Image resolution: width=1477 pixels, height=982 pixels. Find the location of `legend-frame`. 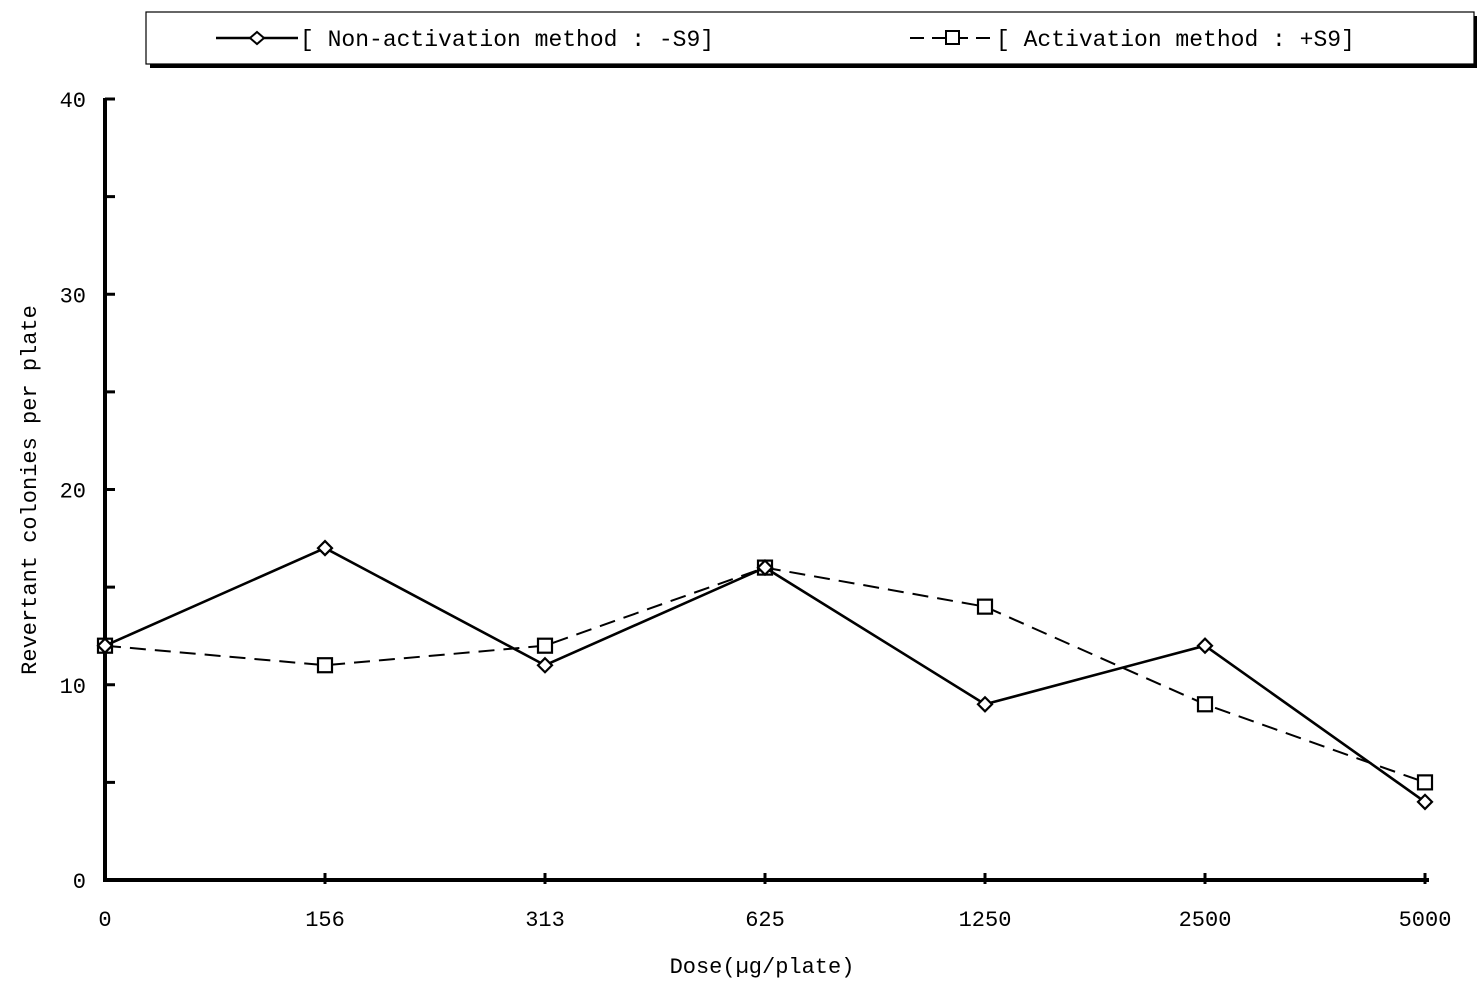

legend-frame is located at coordinates (810, 38).